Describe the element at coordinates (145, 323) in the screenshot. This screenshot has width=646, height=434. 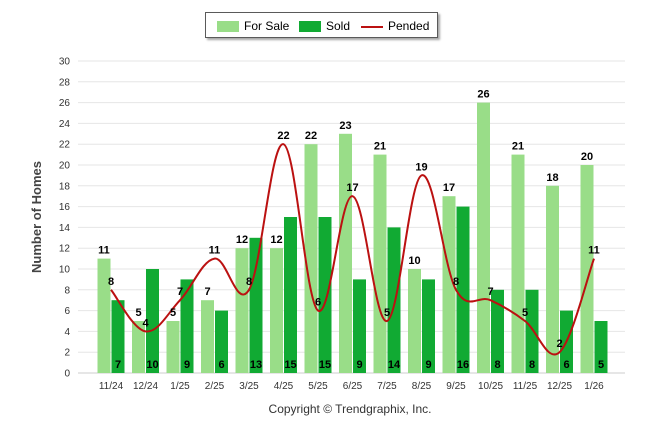
I see `label-pended: 4` at that location.